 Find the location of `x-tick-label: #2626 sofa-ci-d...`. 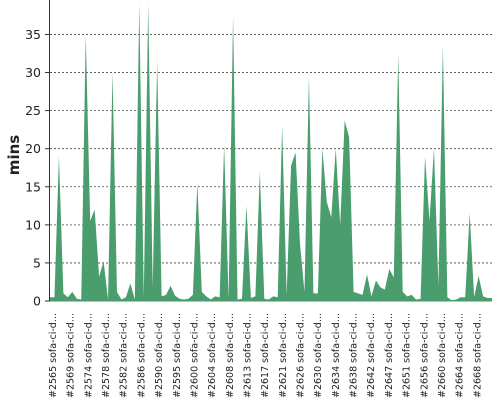

x-tick-label: #2626 sofa-ci-d... is located at coordinates (301, 355).